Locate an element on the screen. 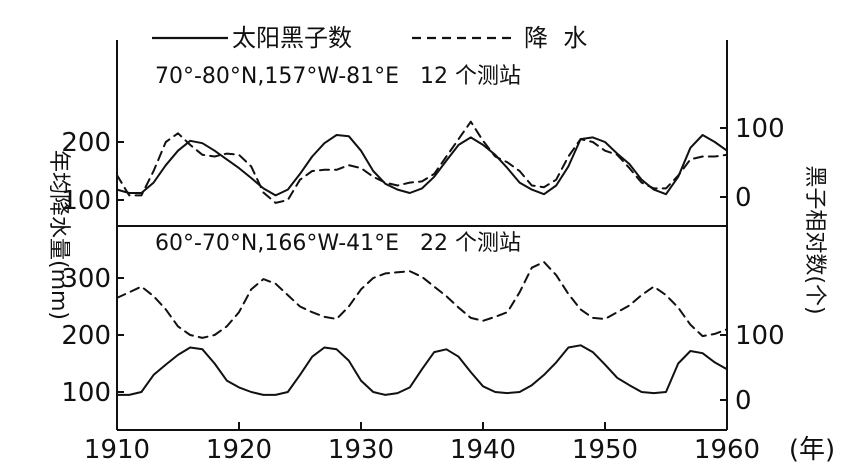  x-tick-label: 1960 is located at coordinates (727, 450).